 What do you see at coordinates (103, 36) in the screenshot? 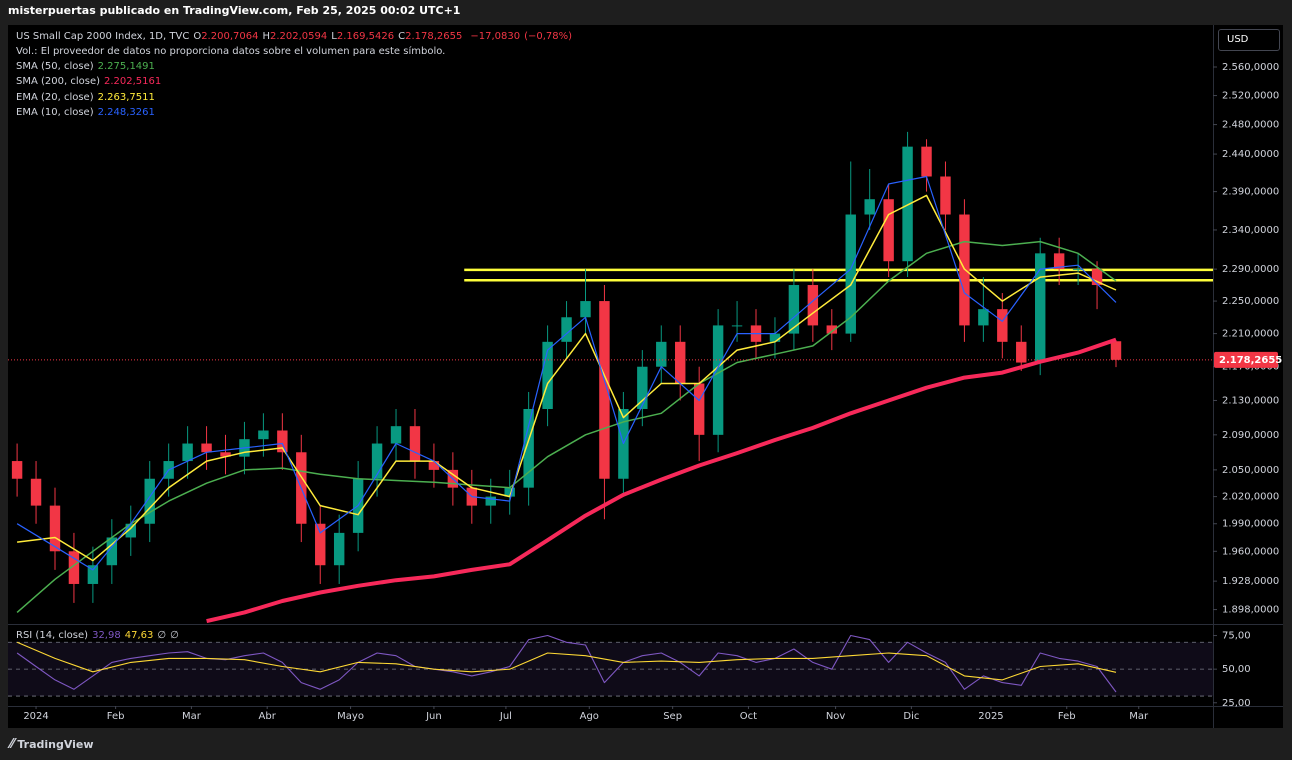
I see `symbol-title: US Small Cap 2000 Index, 1D, TVC` at bounding box center [103, 36].